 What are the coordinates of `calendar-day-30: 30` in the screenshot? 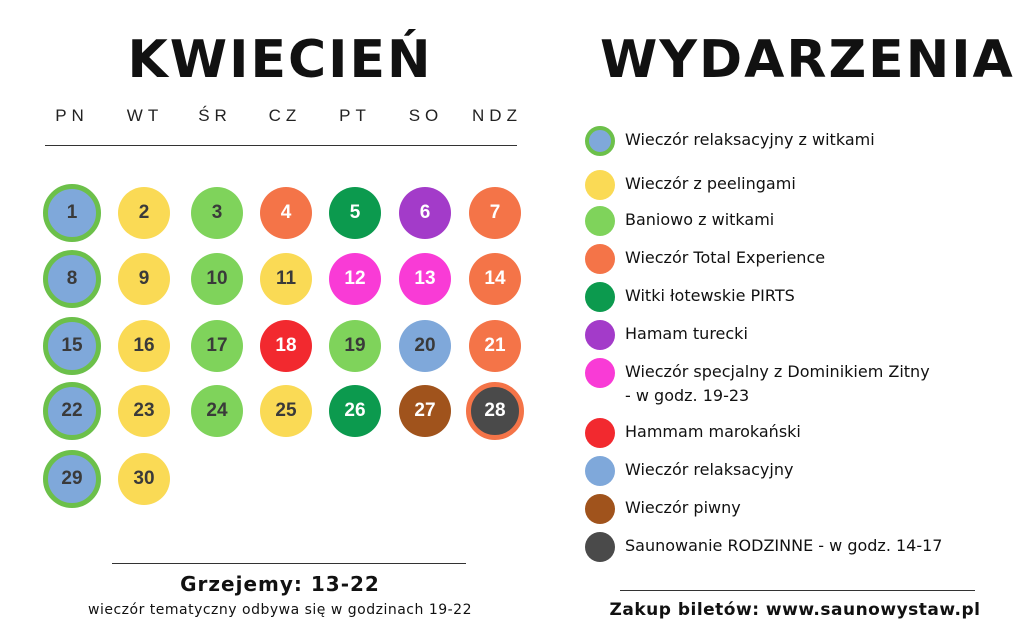 It's located at (144, 479).